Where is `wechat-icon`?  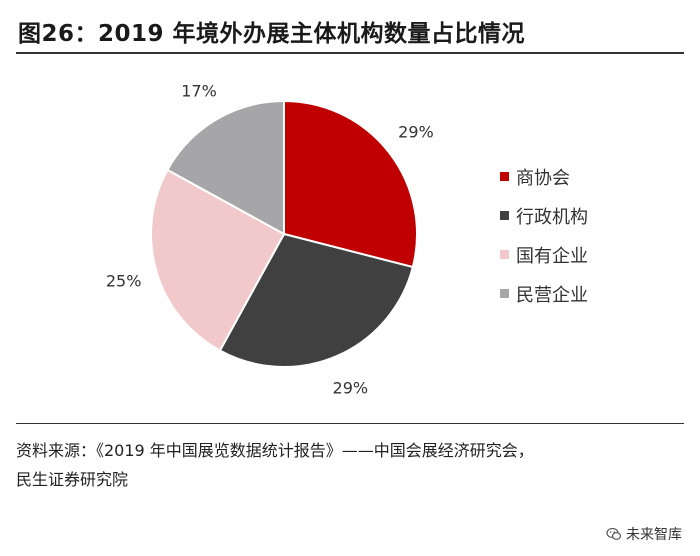
wechat-icon is located at coordinates (614, 533).